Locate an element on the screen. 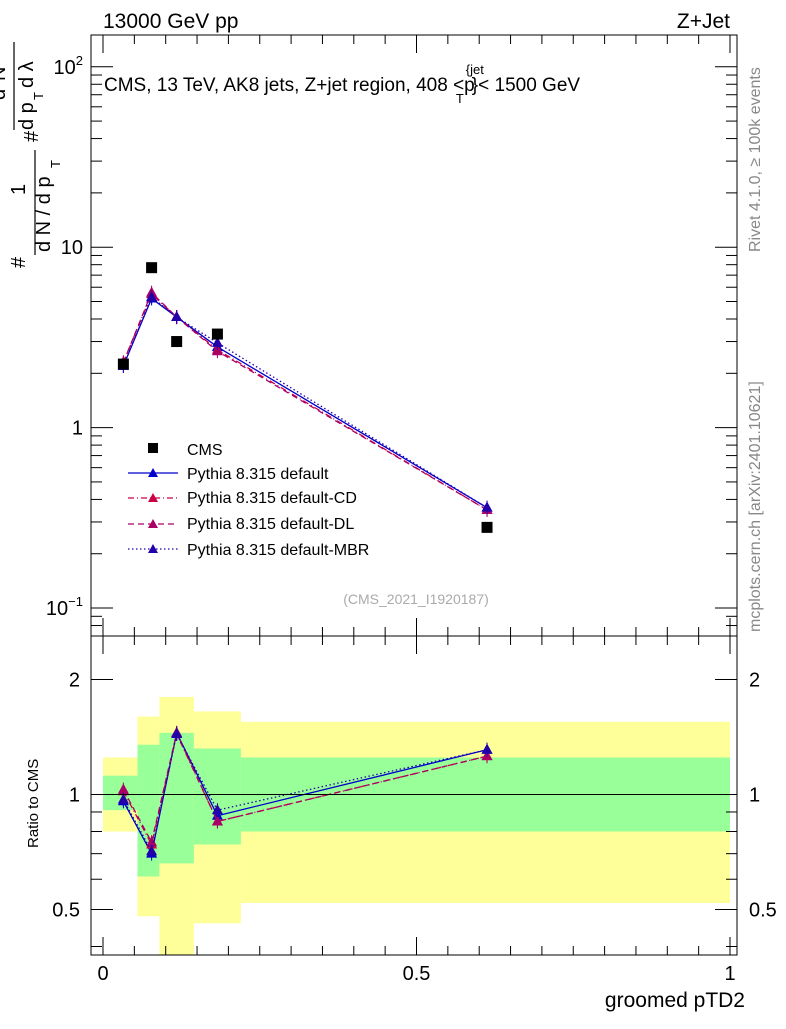 The image size is (786, 1029). main-series is located at coordinates (305, 397).